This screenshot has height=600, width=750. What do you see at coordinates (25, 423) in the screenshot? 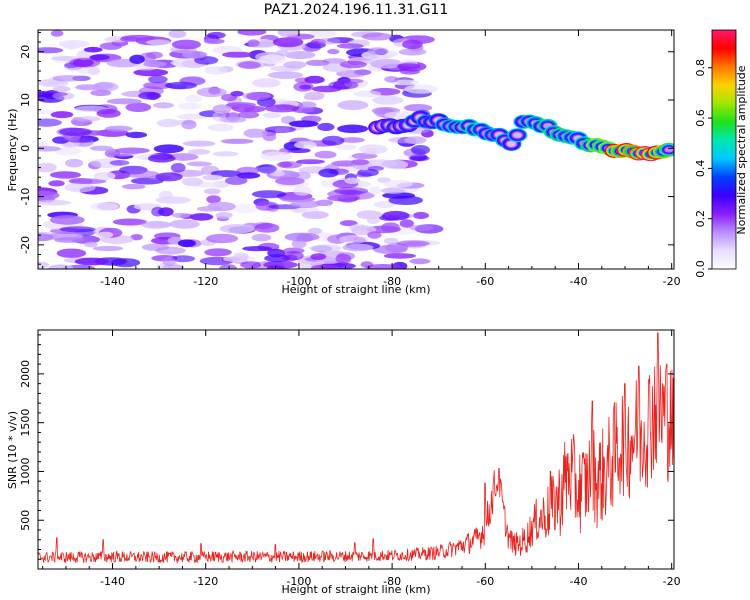
I see `y-tick-label: 1500` at bounding box center [25, 423].